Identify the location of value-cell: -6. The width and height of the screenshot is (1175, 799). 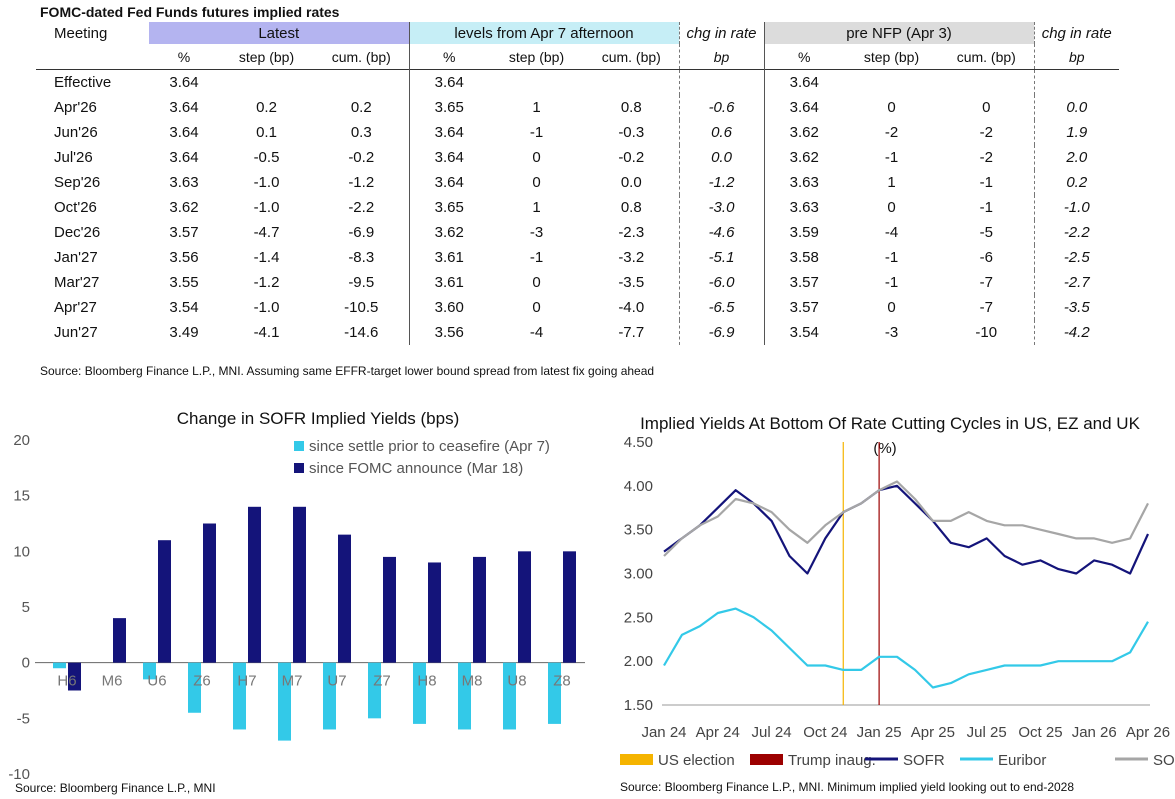
(987, 257).